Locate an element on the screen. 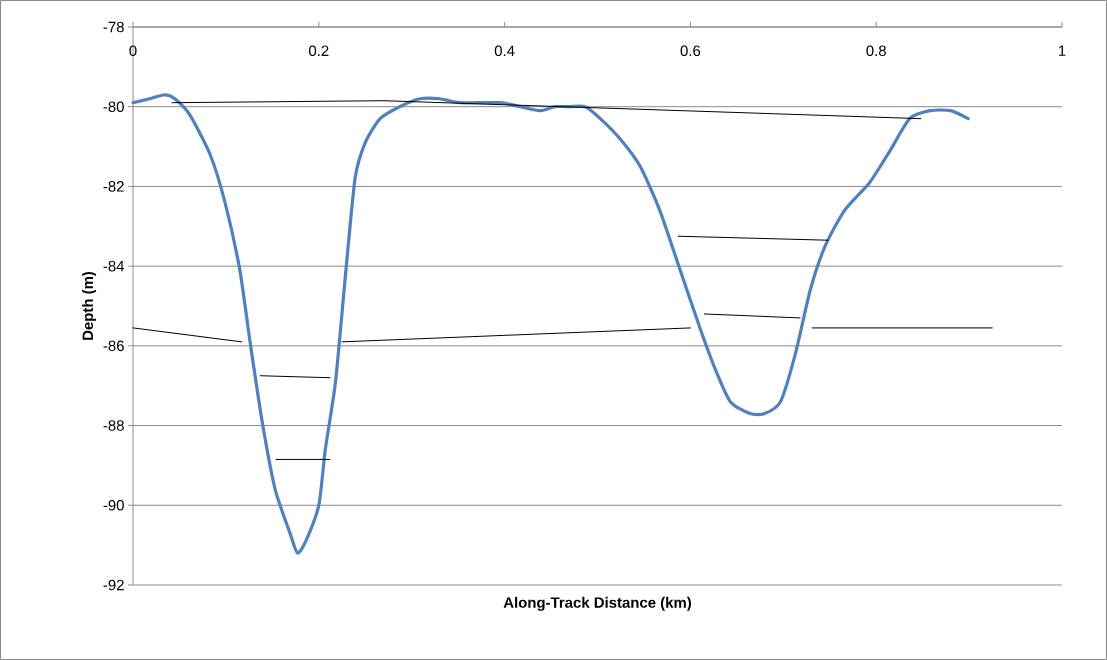 The image size is (1107, 660). y-tick-label: -84 is located at coordinates (114, 266).